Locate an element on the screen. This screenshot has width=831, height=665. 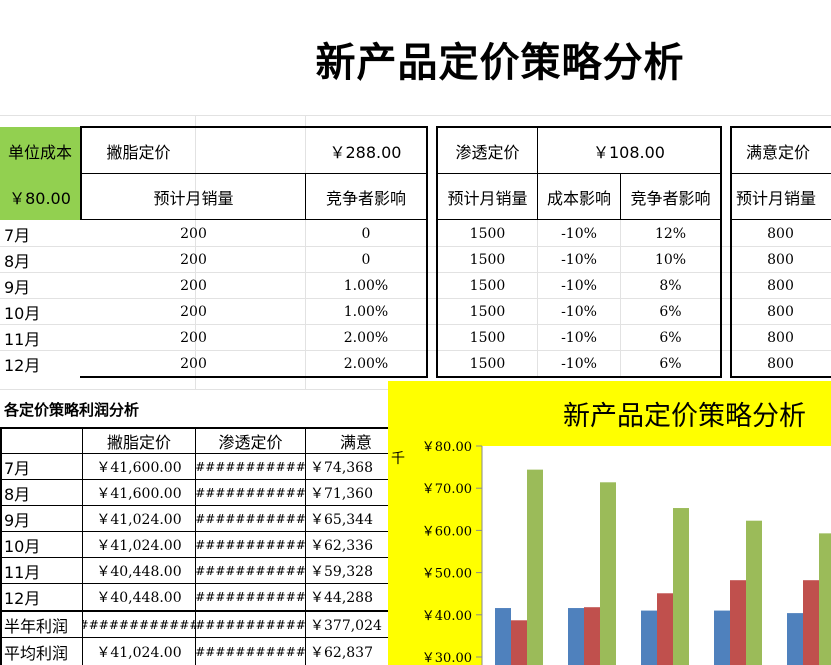
profit-satisfaction: ￥62,837 is located at coordinates (341, 652).